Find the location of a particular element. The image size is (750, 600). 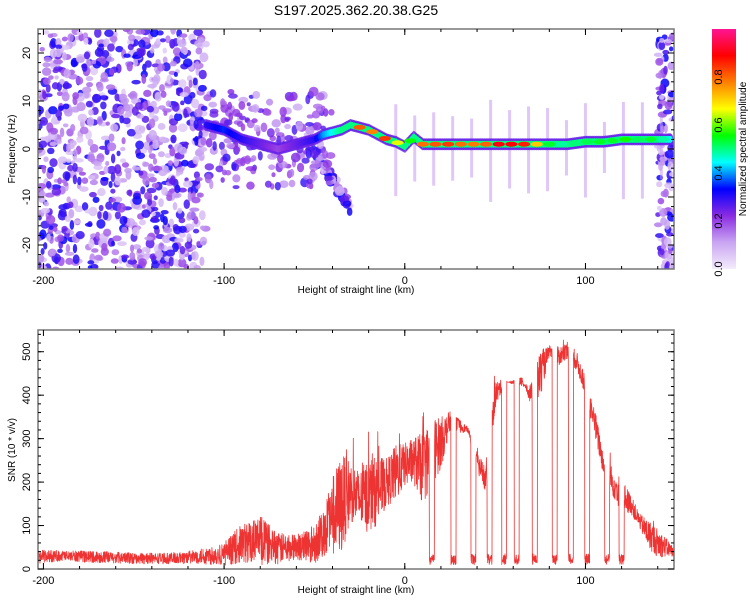

colorbar-tick-label-3: 0.6 is located at coordinates (719, 124).